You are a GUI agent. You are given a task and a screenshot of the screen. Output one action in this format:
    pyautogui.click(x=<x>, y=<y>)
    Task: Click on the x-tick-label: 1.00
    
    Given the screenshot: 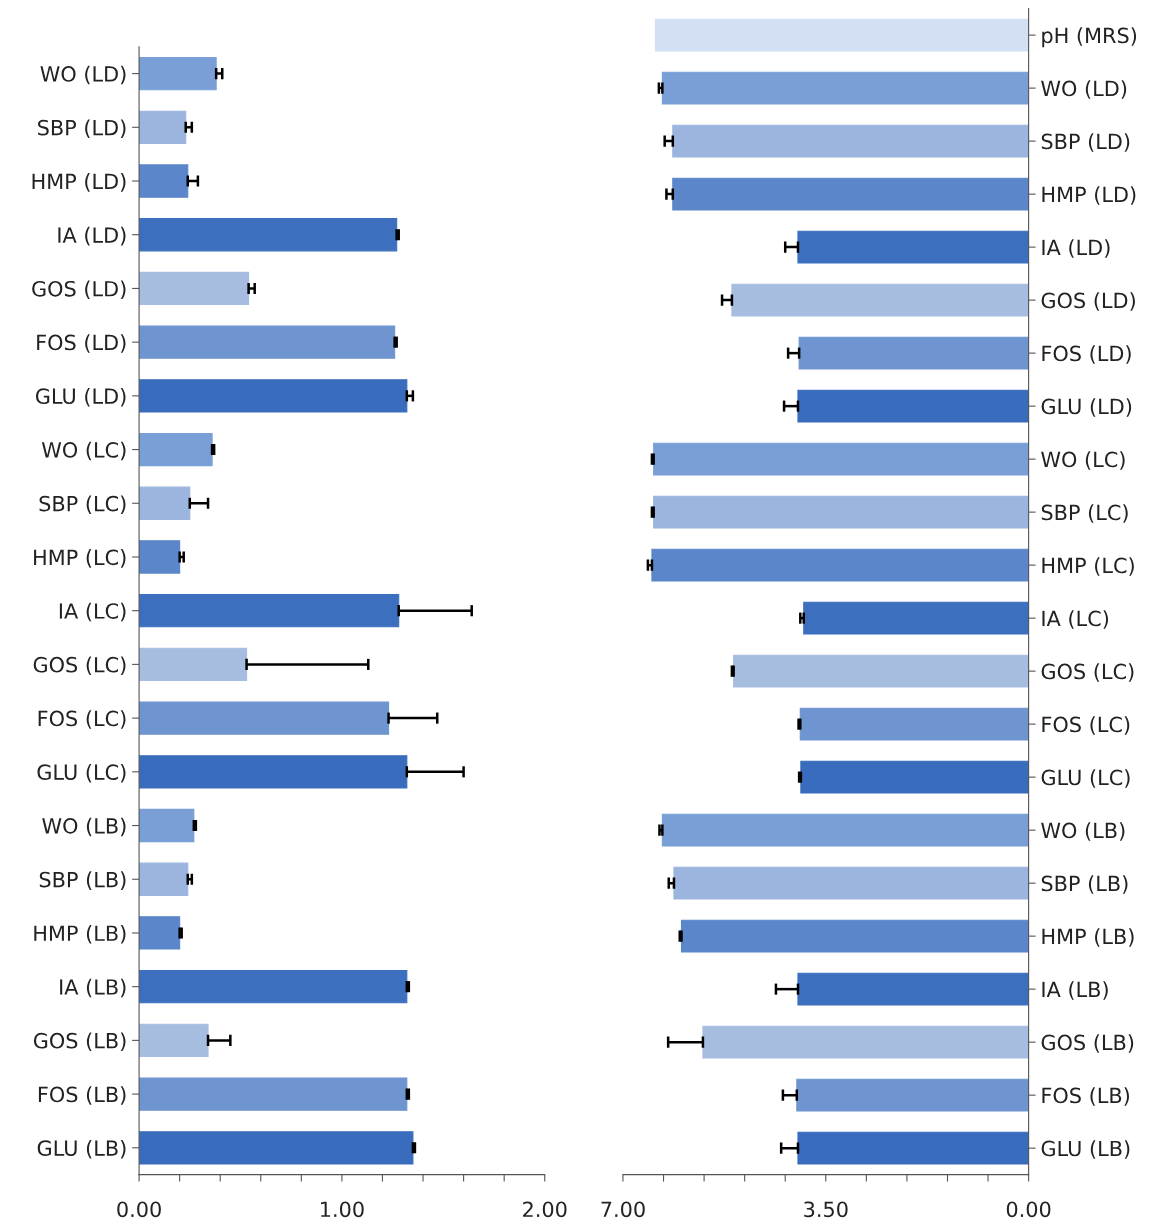 What is the action you would take?
    pyautogui.click(x=342, y=1209)
    